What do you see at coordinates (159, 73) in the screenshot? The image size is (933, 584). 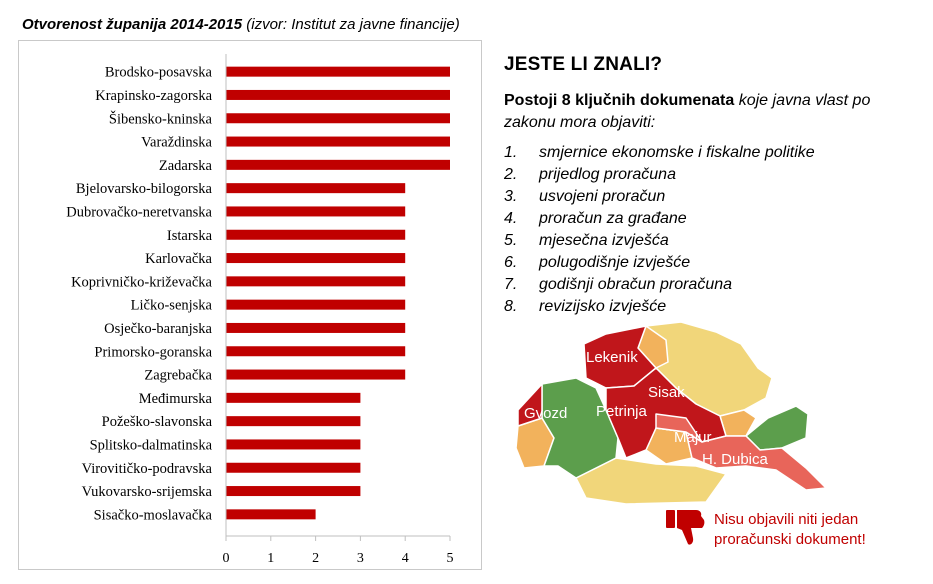 I see `category-label: Brodsko-posavska` at bounding box center [159, 73].